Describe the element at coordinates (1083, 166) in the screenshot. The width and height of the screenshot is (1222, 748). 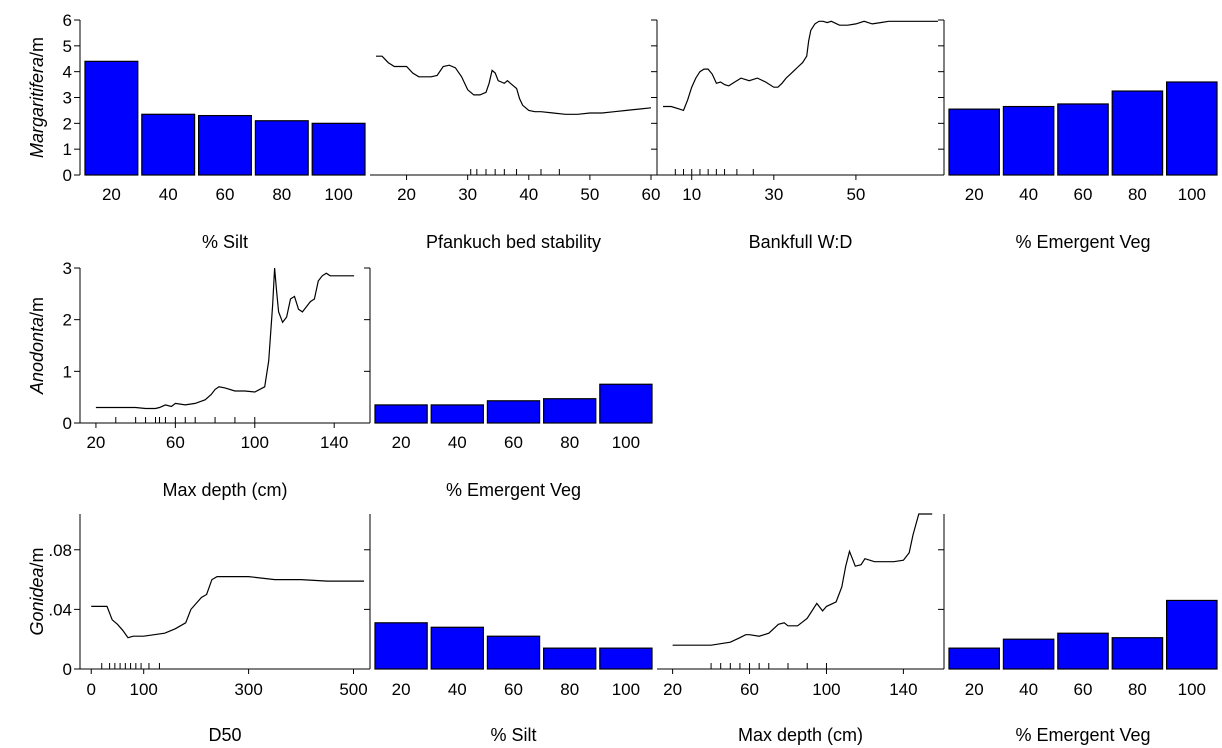
I see `panel-margaritifera-4: 20 40 60 80 100 % Emergent Veg` at that location.